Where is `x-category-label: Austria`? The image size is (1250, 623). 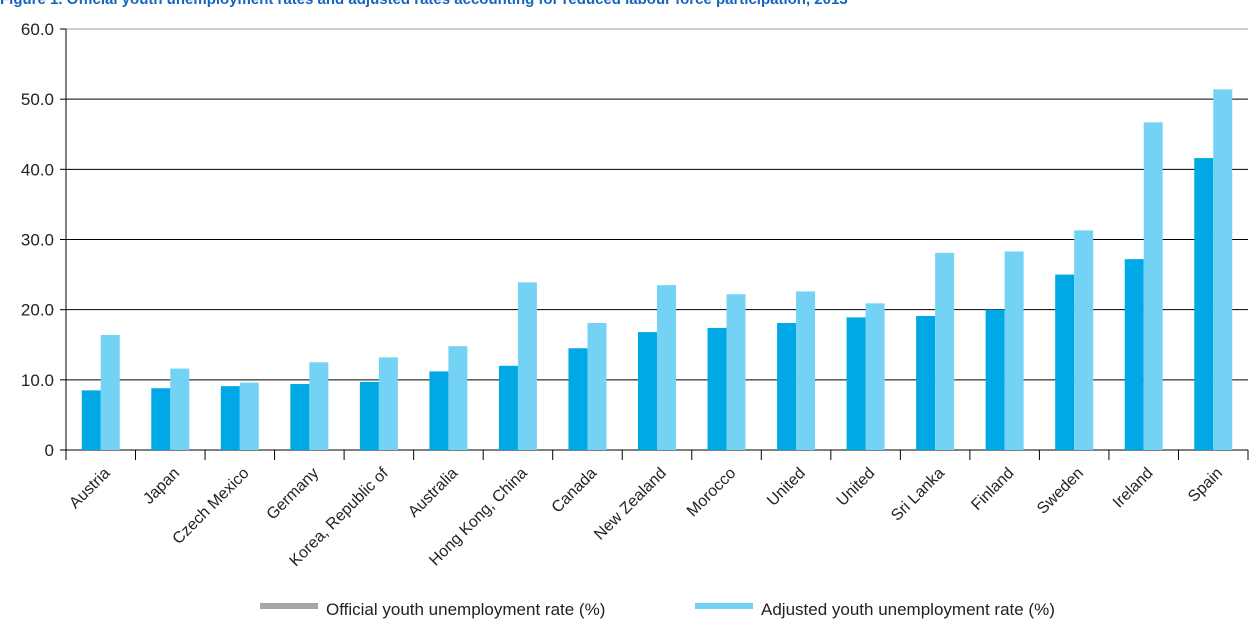 x-category-label: Austria is located at coordinates (89, 488).